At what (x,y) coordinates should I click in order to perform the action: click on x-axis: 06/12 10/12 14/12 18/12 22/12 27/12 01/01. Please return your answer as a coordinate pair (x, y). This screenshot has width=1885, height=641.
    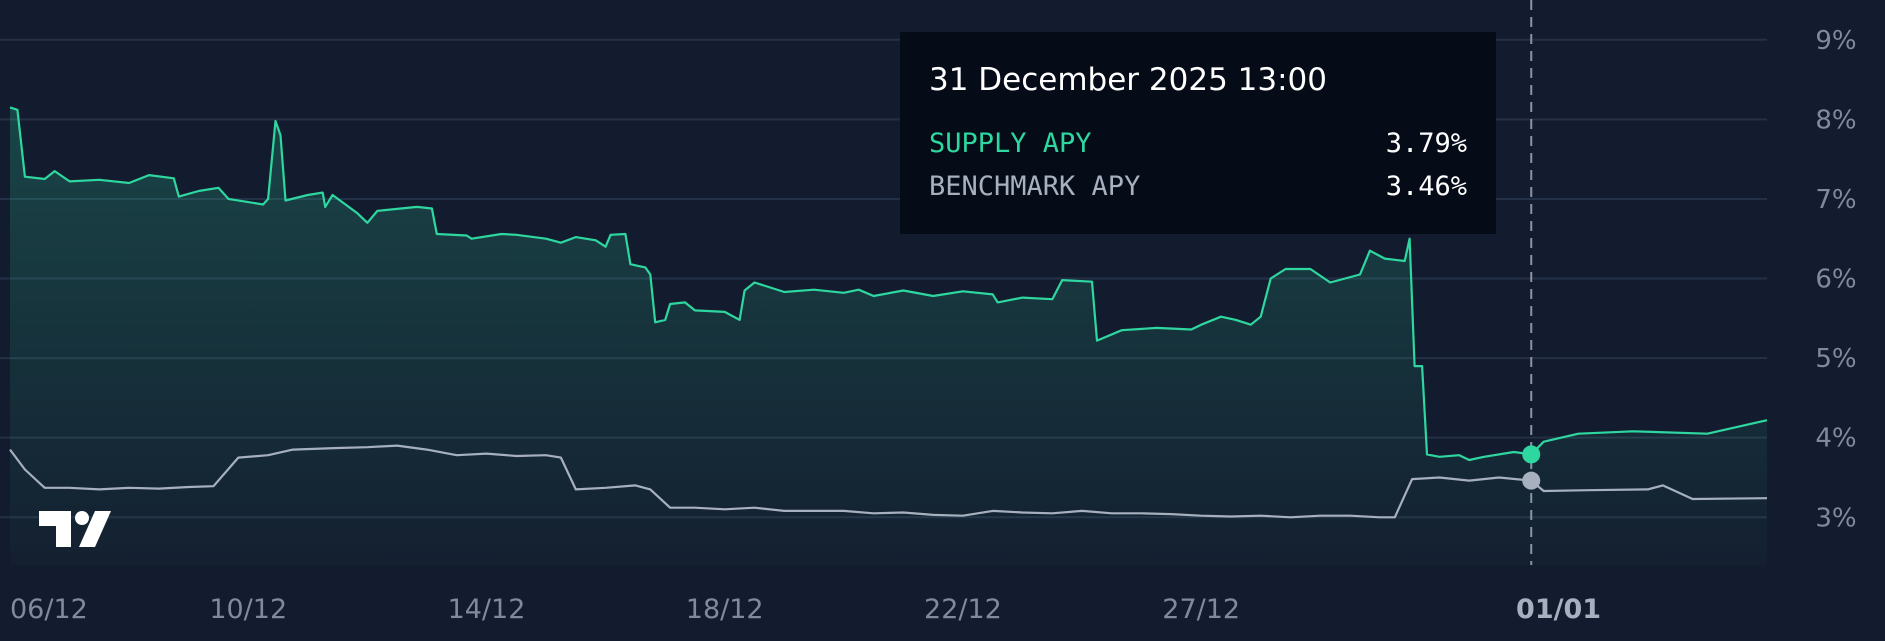
    Looking at the image, I should click on (805, 609).